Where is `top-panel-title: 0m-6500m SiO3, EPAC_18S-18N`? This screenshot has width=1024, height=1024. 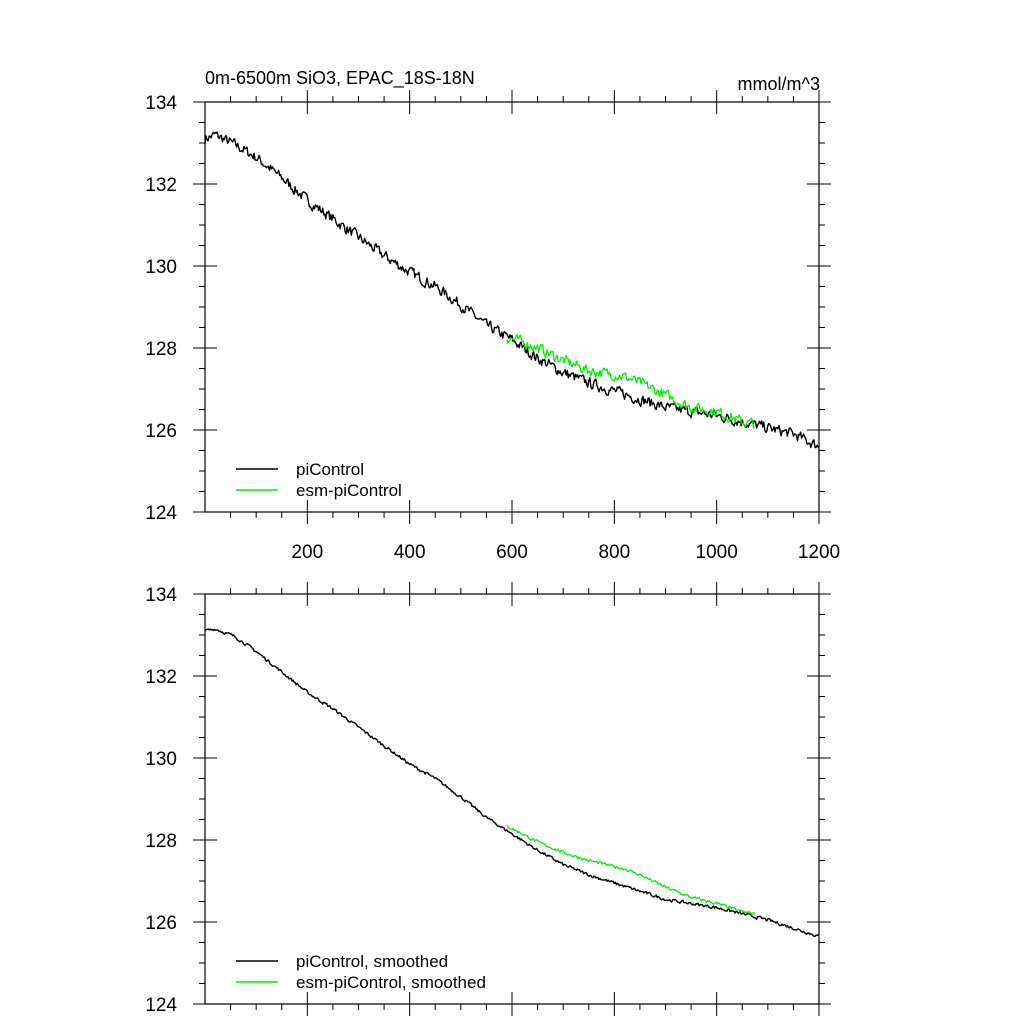
top-panel-title: 0m-6500m SiO3, EPAC_18S-18N is located at coordinates (340, 78).